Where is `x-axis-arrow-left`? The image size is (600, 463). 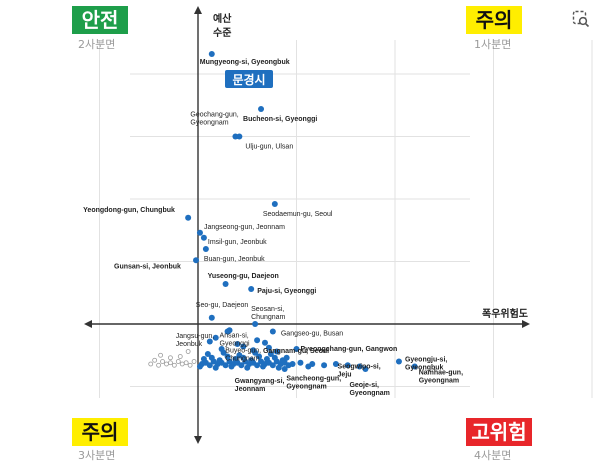
x-axis-arrow-left is located at coordinates (88, 324).